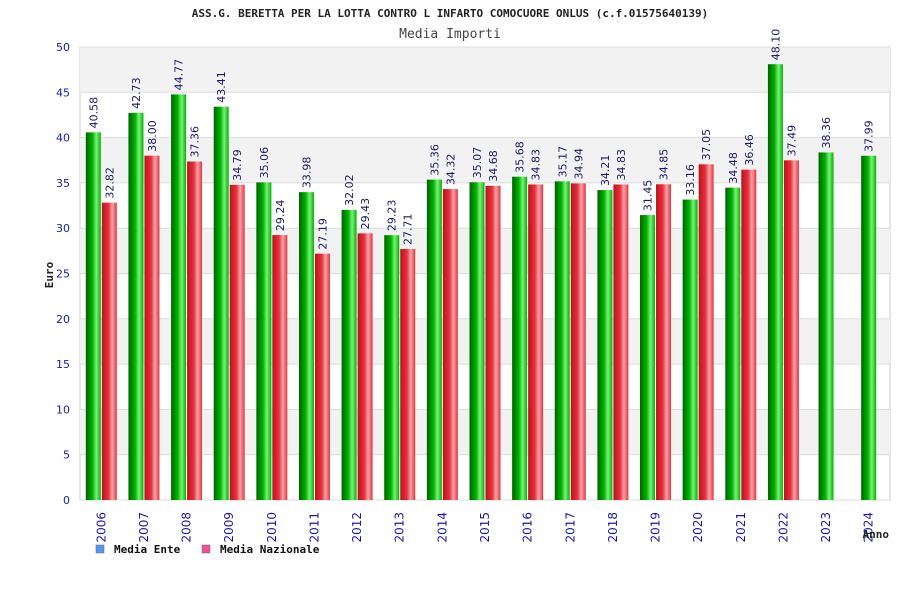 The image size is (900, 600). Describe the element at coordinates (656, 527) in the screenshot. I see `x-tick-label: 2019` at that location.